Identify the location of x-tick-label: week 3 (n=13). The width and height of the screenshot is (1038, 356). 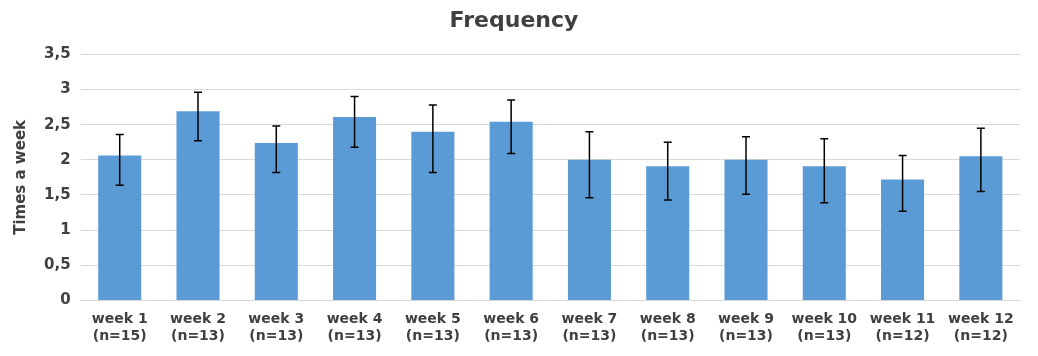
(276, 327).